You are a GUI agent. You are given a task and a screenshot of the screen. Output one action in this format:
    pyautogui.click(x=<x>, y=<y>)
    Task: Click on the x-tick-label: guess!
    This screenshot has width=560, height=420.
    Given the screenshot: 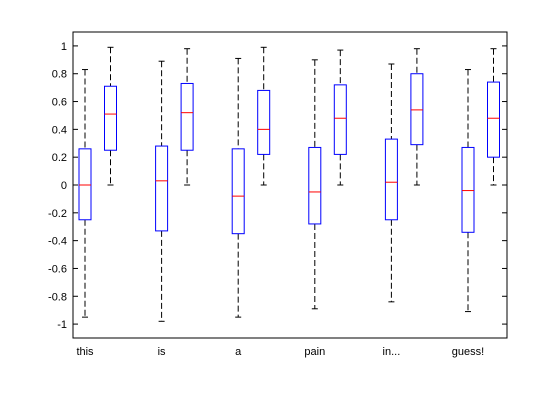 What is the action you would take?
    pyautogui.click(x=468, y=352)
    